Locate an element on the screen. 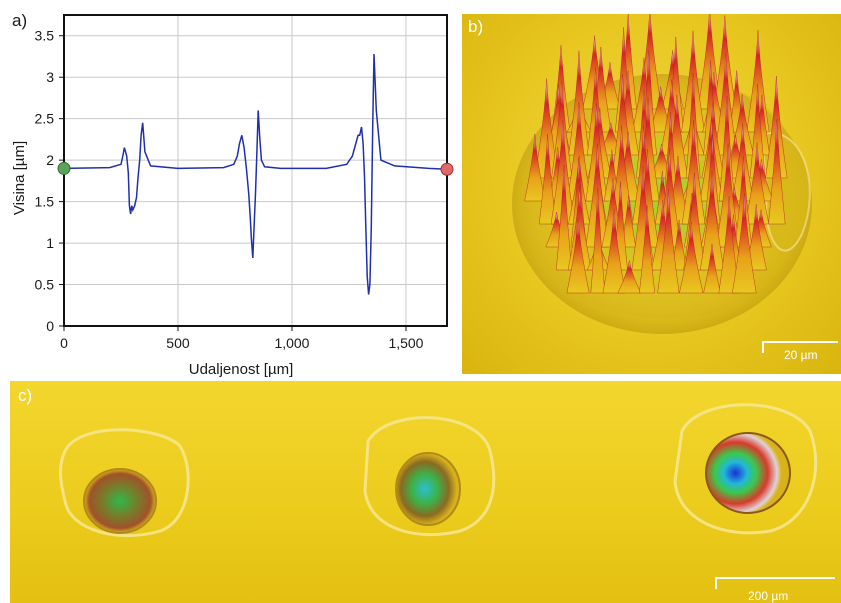 The image size is (841, 603). y-tick-label: 2.5 is located at coordinates (45, 119).